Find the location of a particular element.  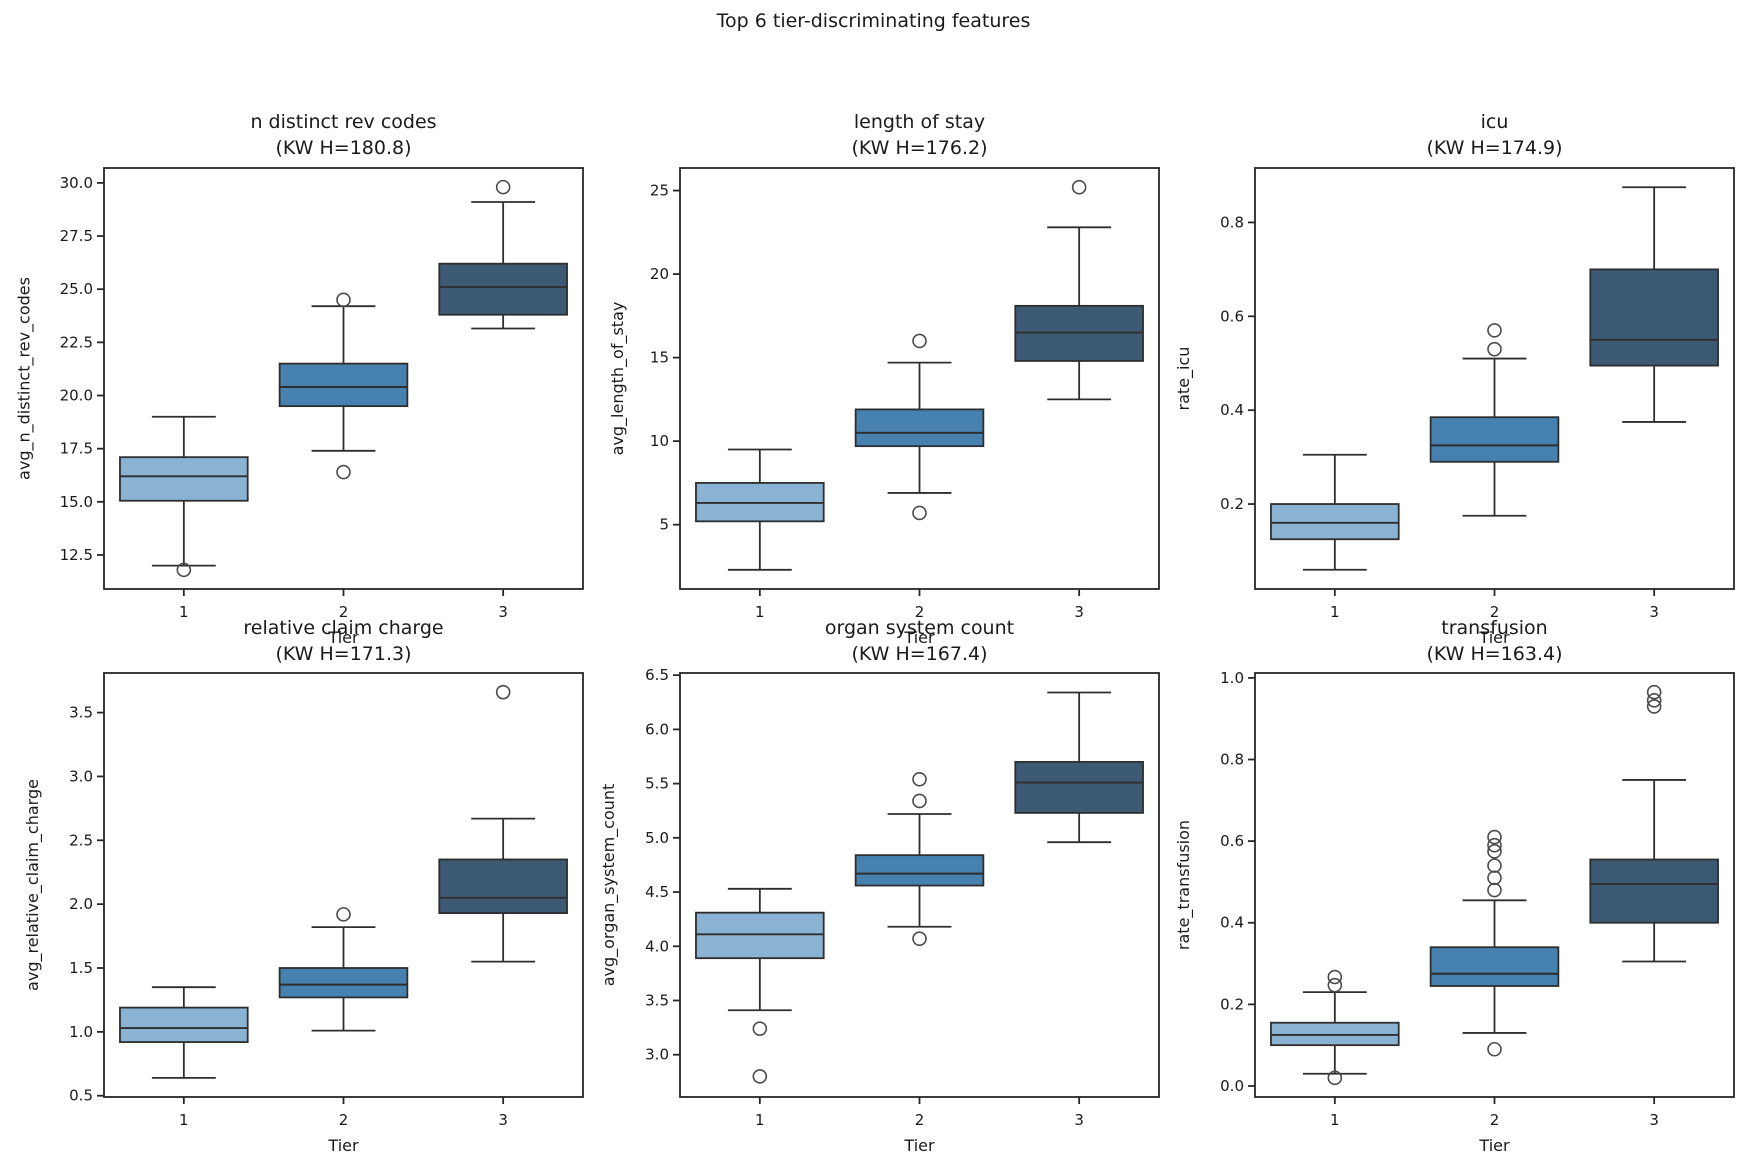

y-tick-label: 6.0 is located at coordinates (657, 729).